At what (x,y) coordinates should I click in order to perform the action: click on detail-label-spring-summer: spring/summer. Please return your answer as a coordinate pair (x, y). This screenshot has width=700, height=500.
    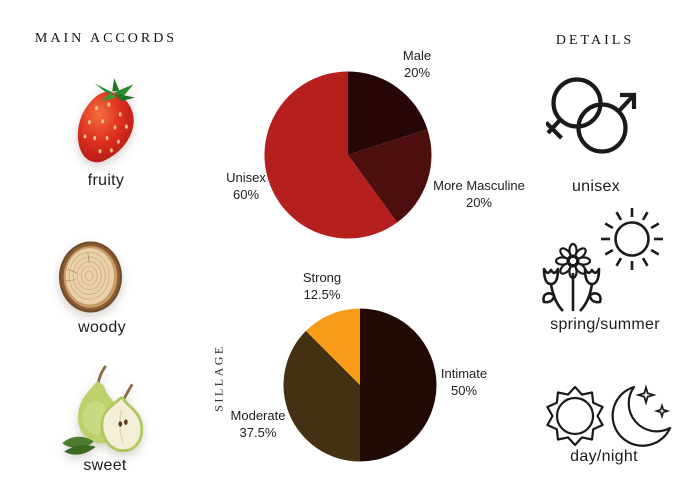
    Looking at the image, I should click on (605, 324).